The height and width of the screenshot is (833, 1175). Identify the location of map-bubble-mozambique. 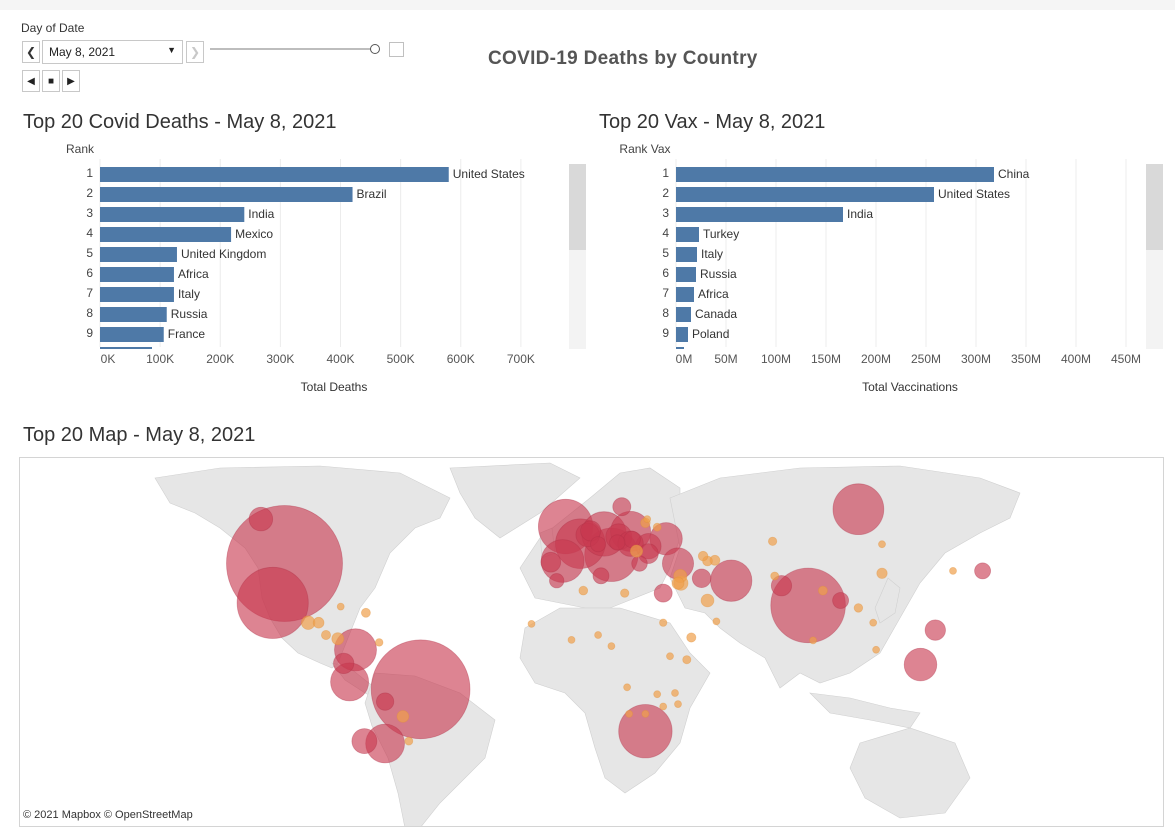
(678, 704).